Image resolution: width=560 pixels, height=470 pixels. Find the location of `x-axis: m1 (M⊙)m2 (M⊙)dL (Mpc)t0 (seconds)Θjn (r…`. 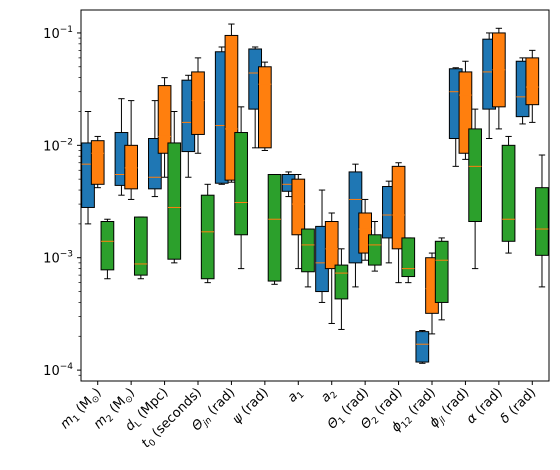

x-axis: m1 (M⊙)m2 (M⊙)dL (Mpc)t0 (seconds)Θjn (r… is located at coordinates (299, 416).